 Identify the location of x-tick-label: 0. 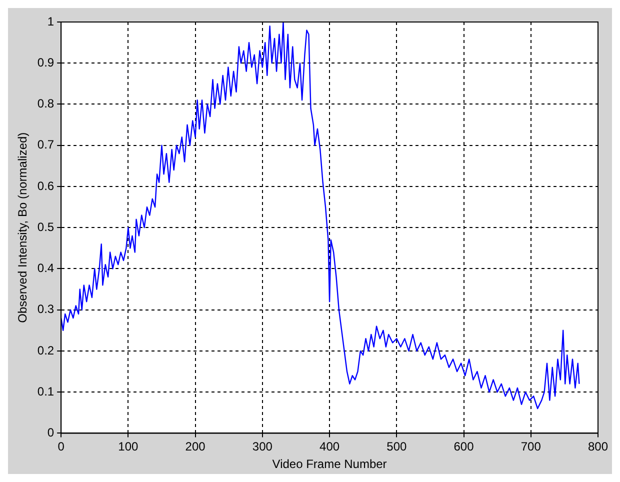
(61, 447).